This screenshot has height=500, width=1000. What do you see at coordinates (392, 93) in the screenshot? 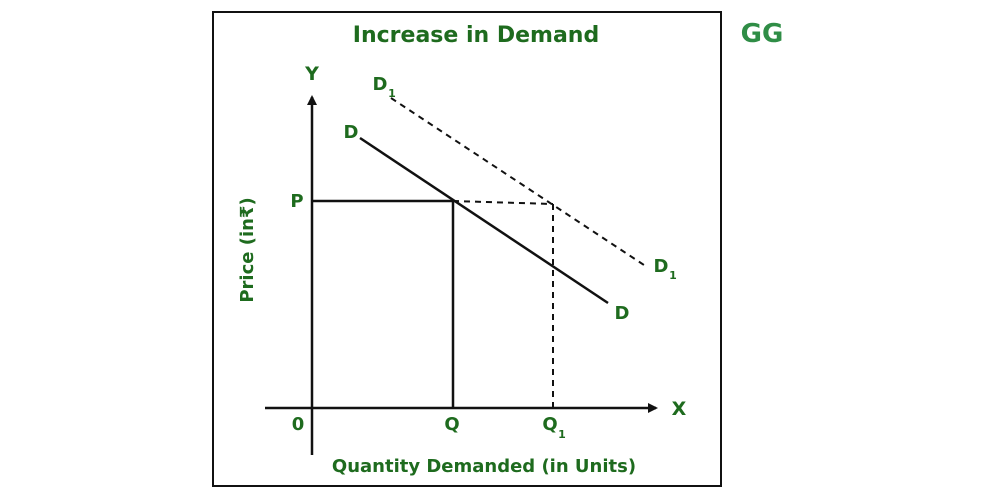
I see `d1-upper-sub: 1` at bounding box center [392, 93].